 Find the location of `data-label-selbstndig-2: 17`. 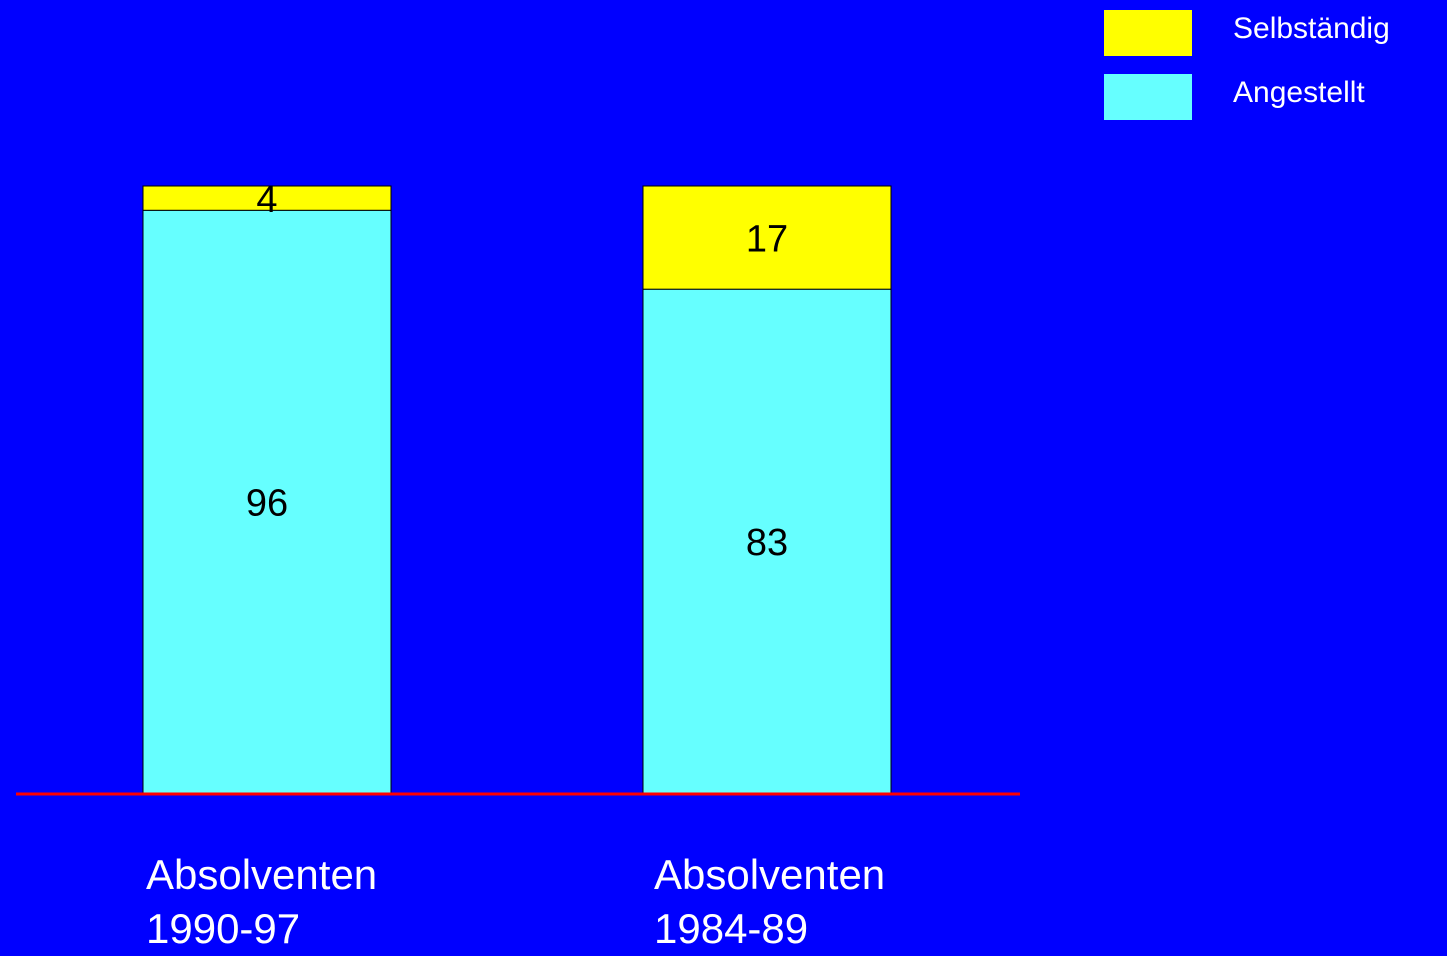

data-label-selbstndig-2: 17 is located at coordinates (767, 240).